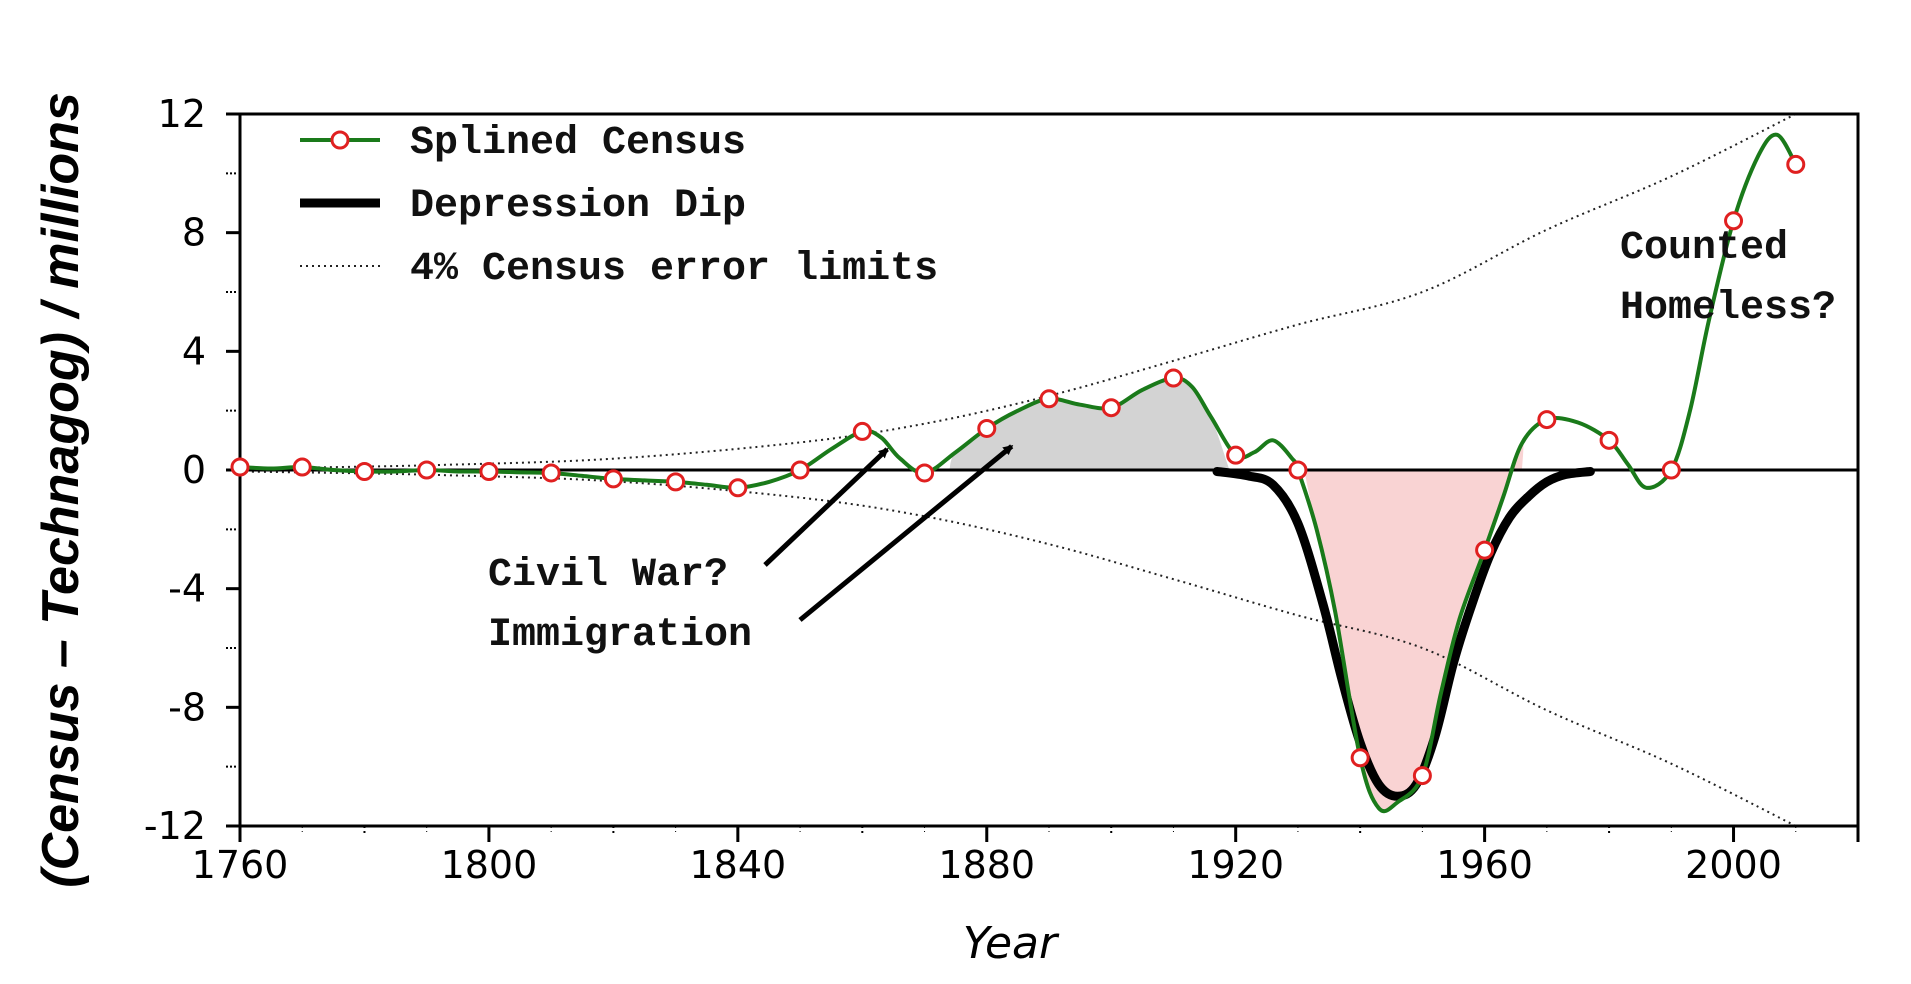 This screenshot has height=984, width=1911. Describe the element at coordinates (187, 589) in the screenshot. I see `y-tick-label: -4` at that location.